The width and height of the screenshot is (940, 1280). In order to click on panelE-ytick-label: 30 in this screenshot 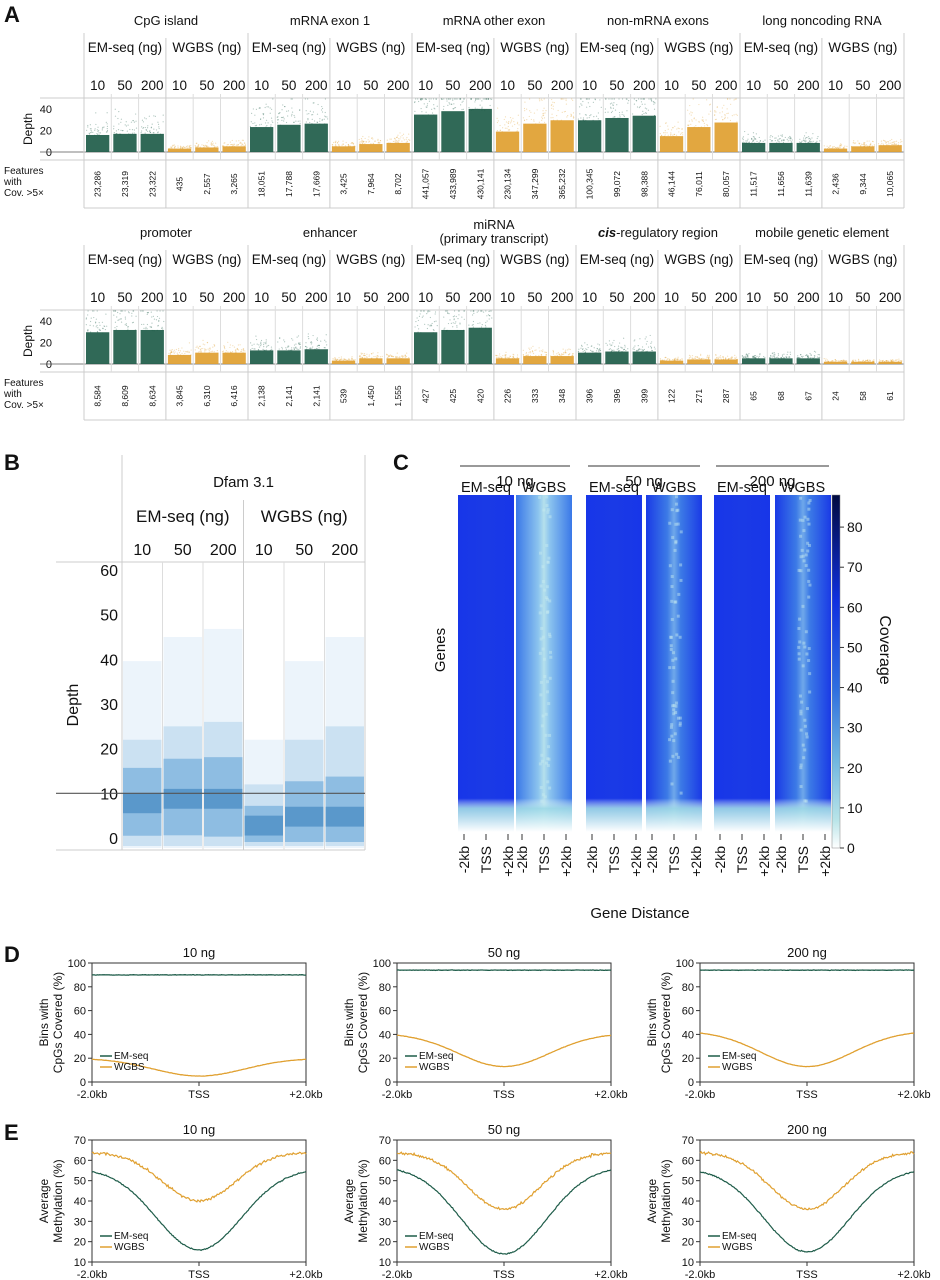, I will do `click(80, 1222)`.